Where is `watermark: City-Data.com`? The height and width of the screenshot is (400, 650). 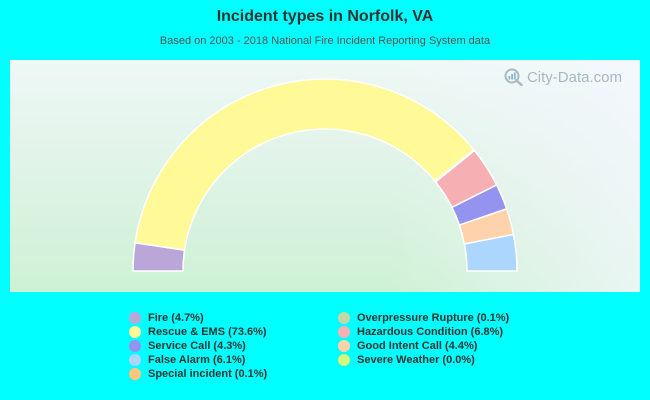
watermark: City-Data.com is located at coordinates (563, 77).